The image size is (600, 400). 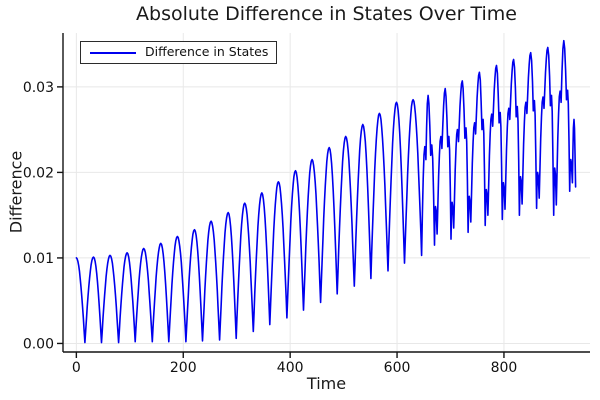 What do you see at coordinates (290, 368) in the screenshot?
I see `x-tick-label: 400` at bounding box center [290, 368].